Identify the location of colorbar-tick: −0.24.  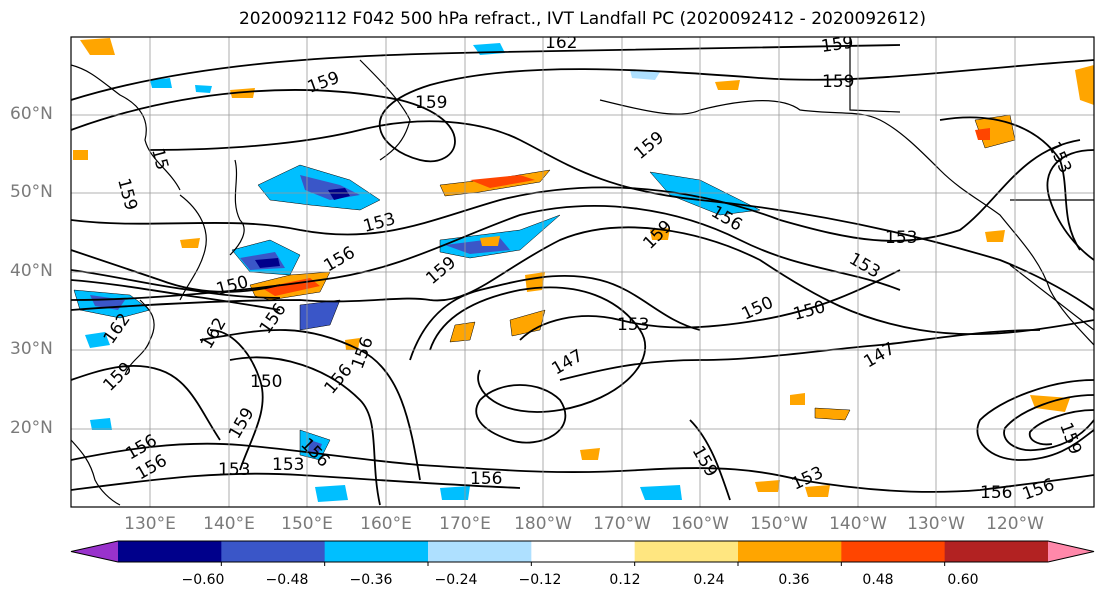
(456, 580).